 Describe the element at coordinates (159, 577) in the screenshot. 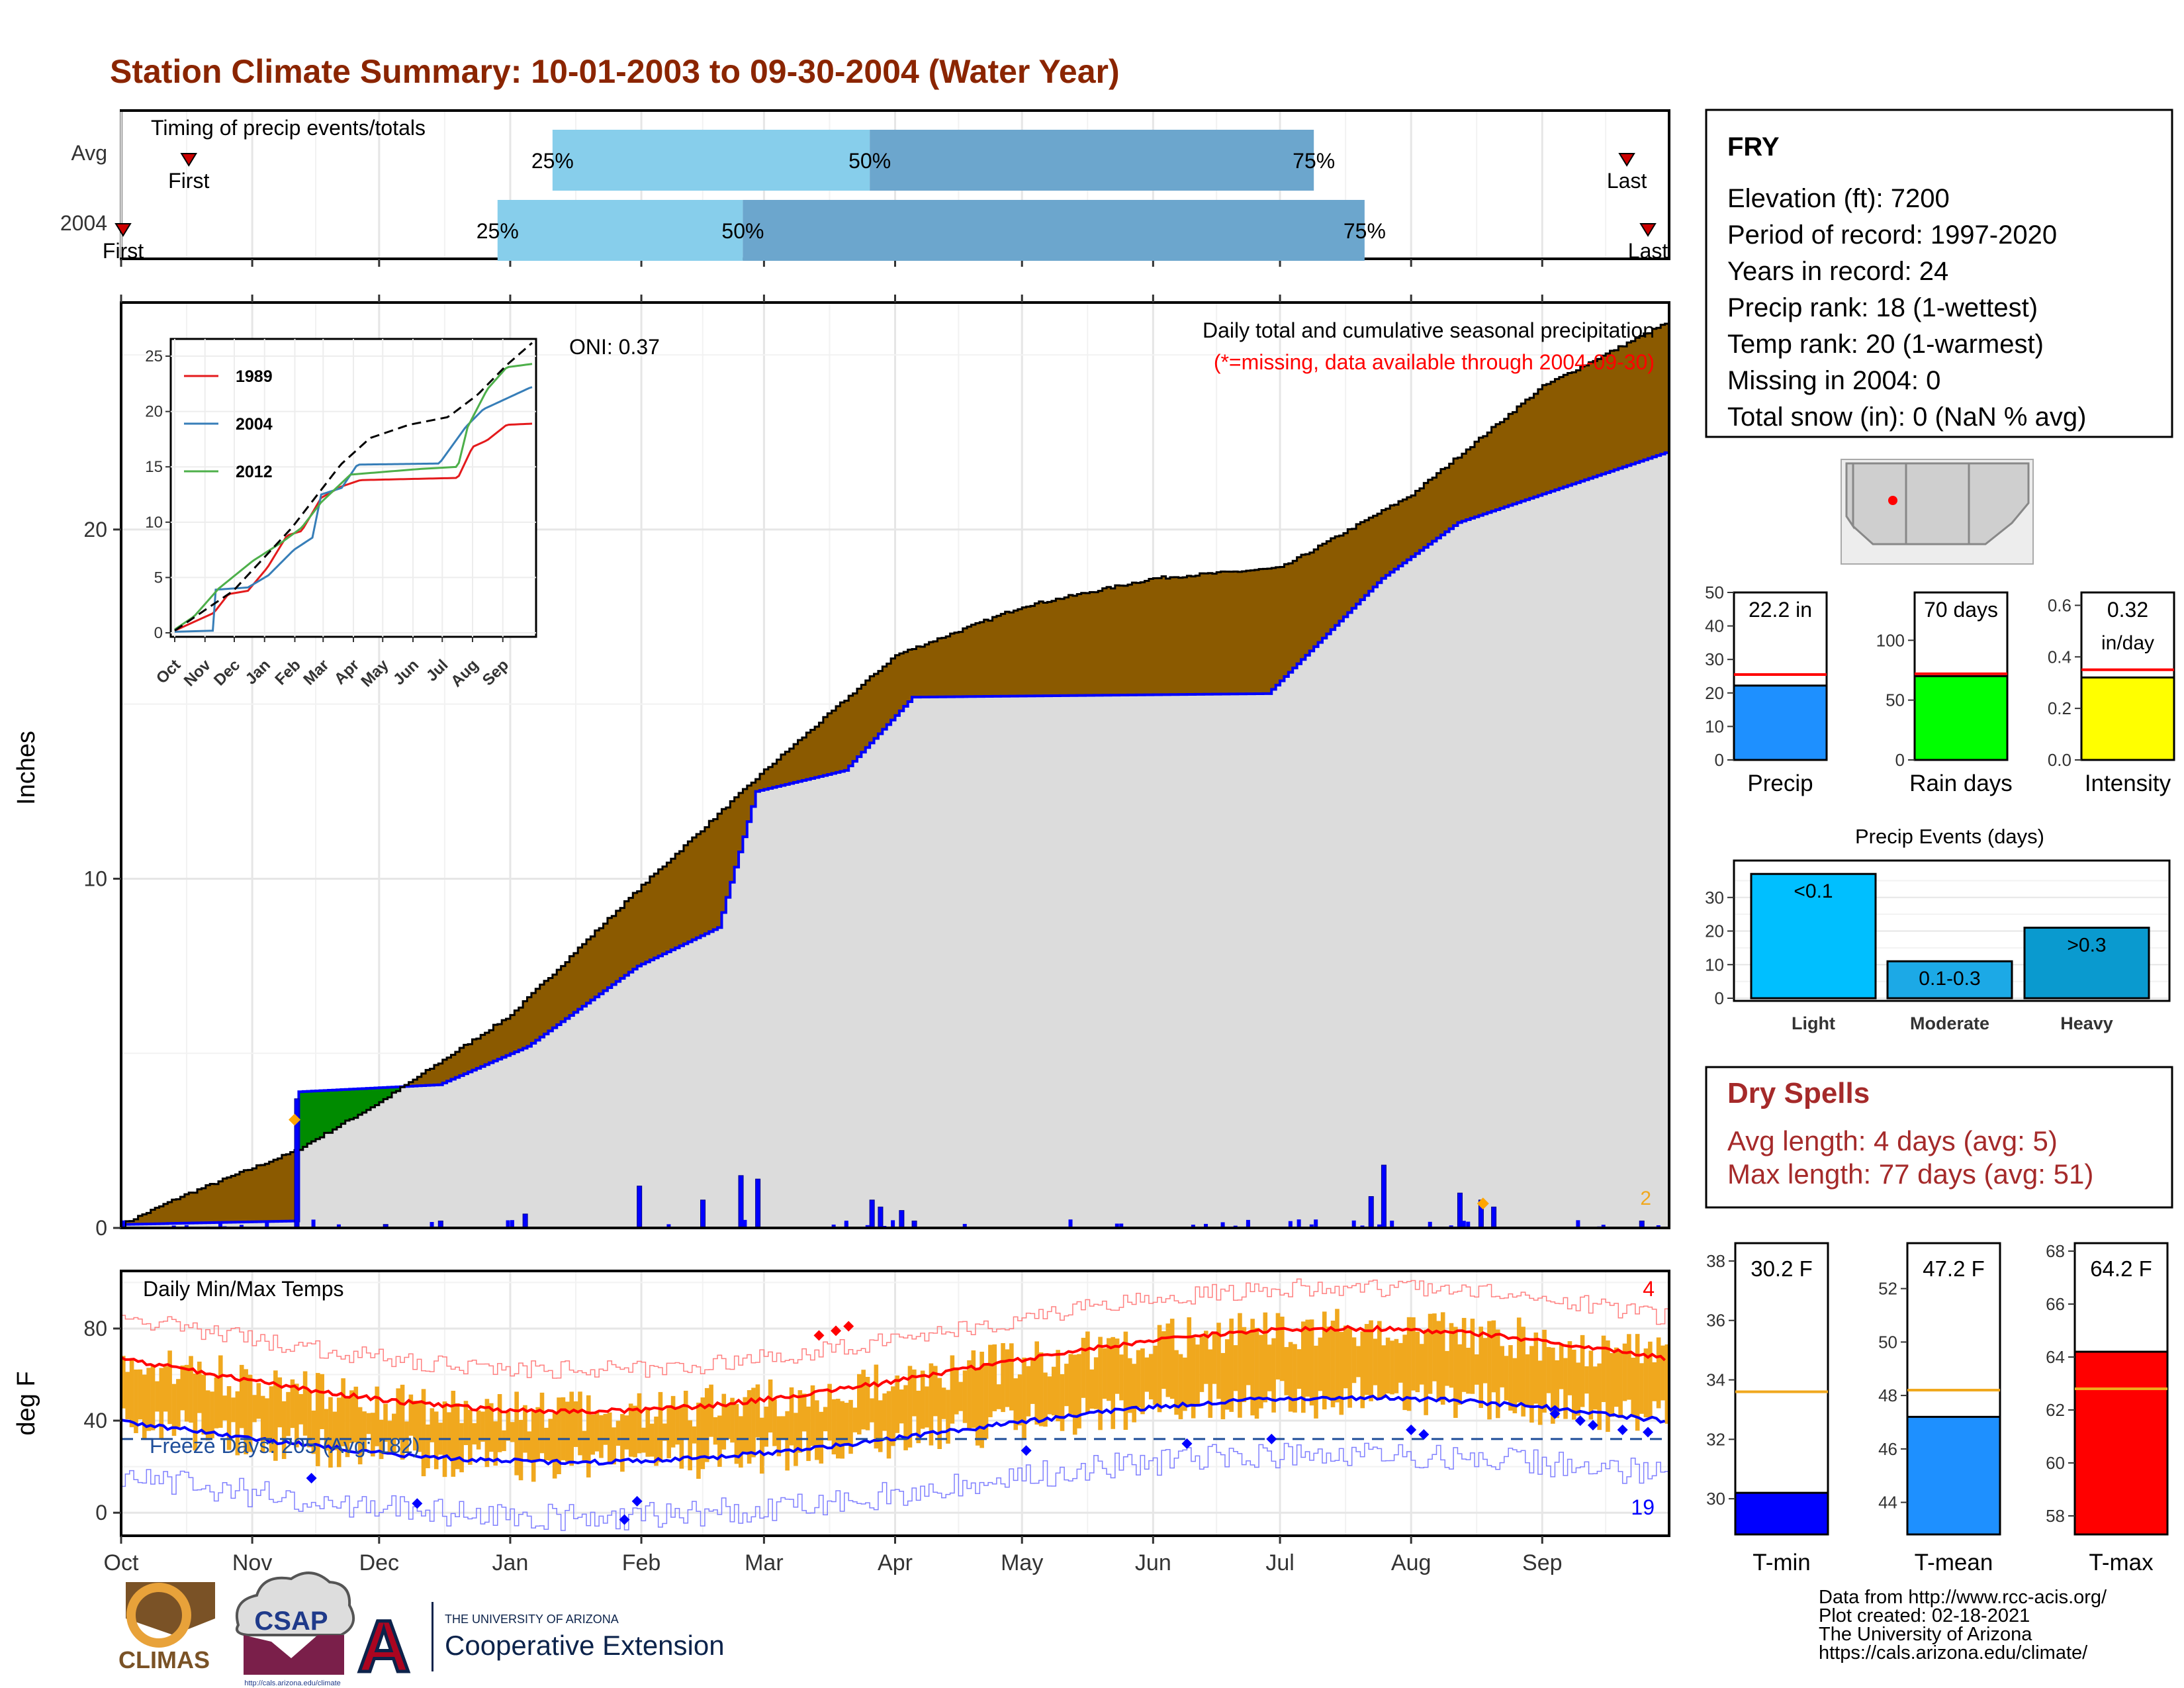

I see `inset-y-tick-label: 5` at that location.